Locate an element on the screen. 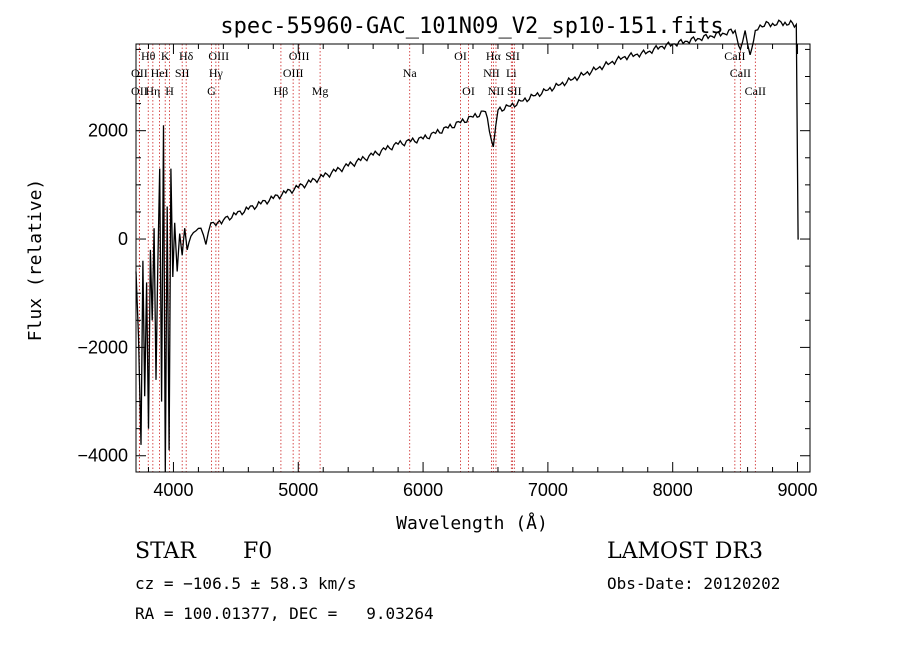 This screenshot has width=900, height=649. object-subclass: F0 is located at coordinates (258, 551).